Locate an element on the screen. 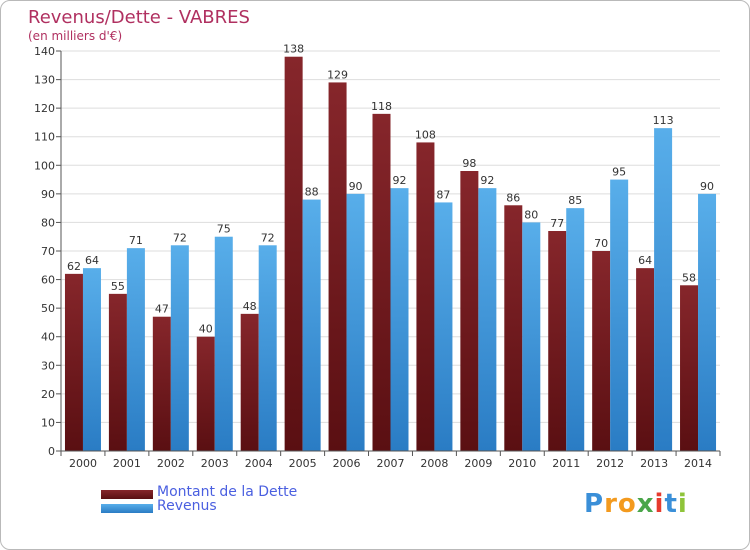 The height and width of the screenshot is (550, 750). x-tick-label: 2007 is located at coordinates (391, 463).